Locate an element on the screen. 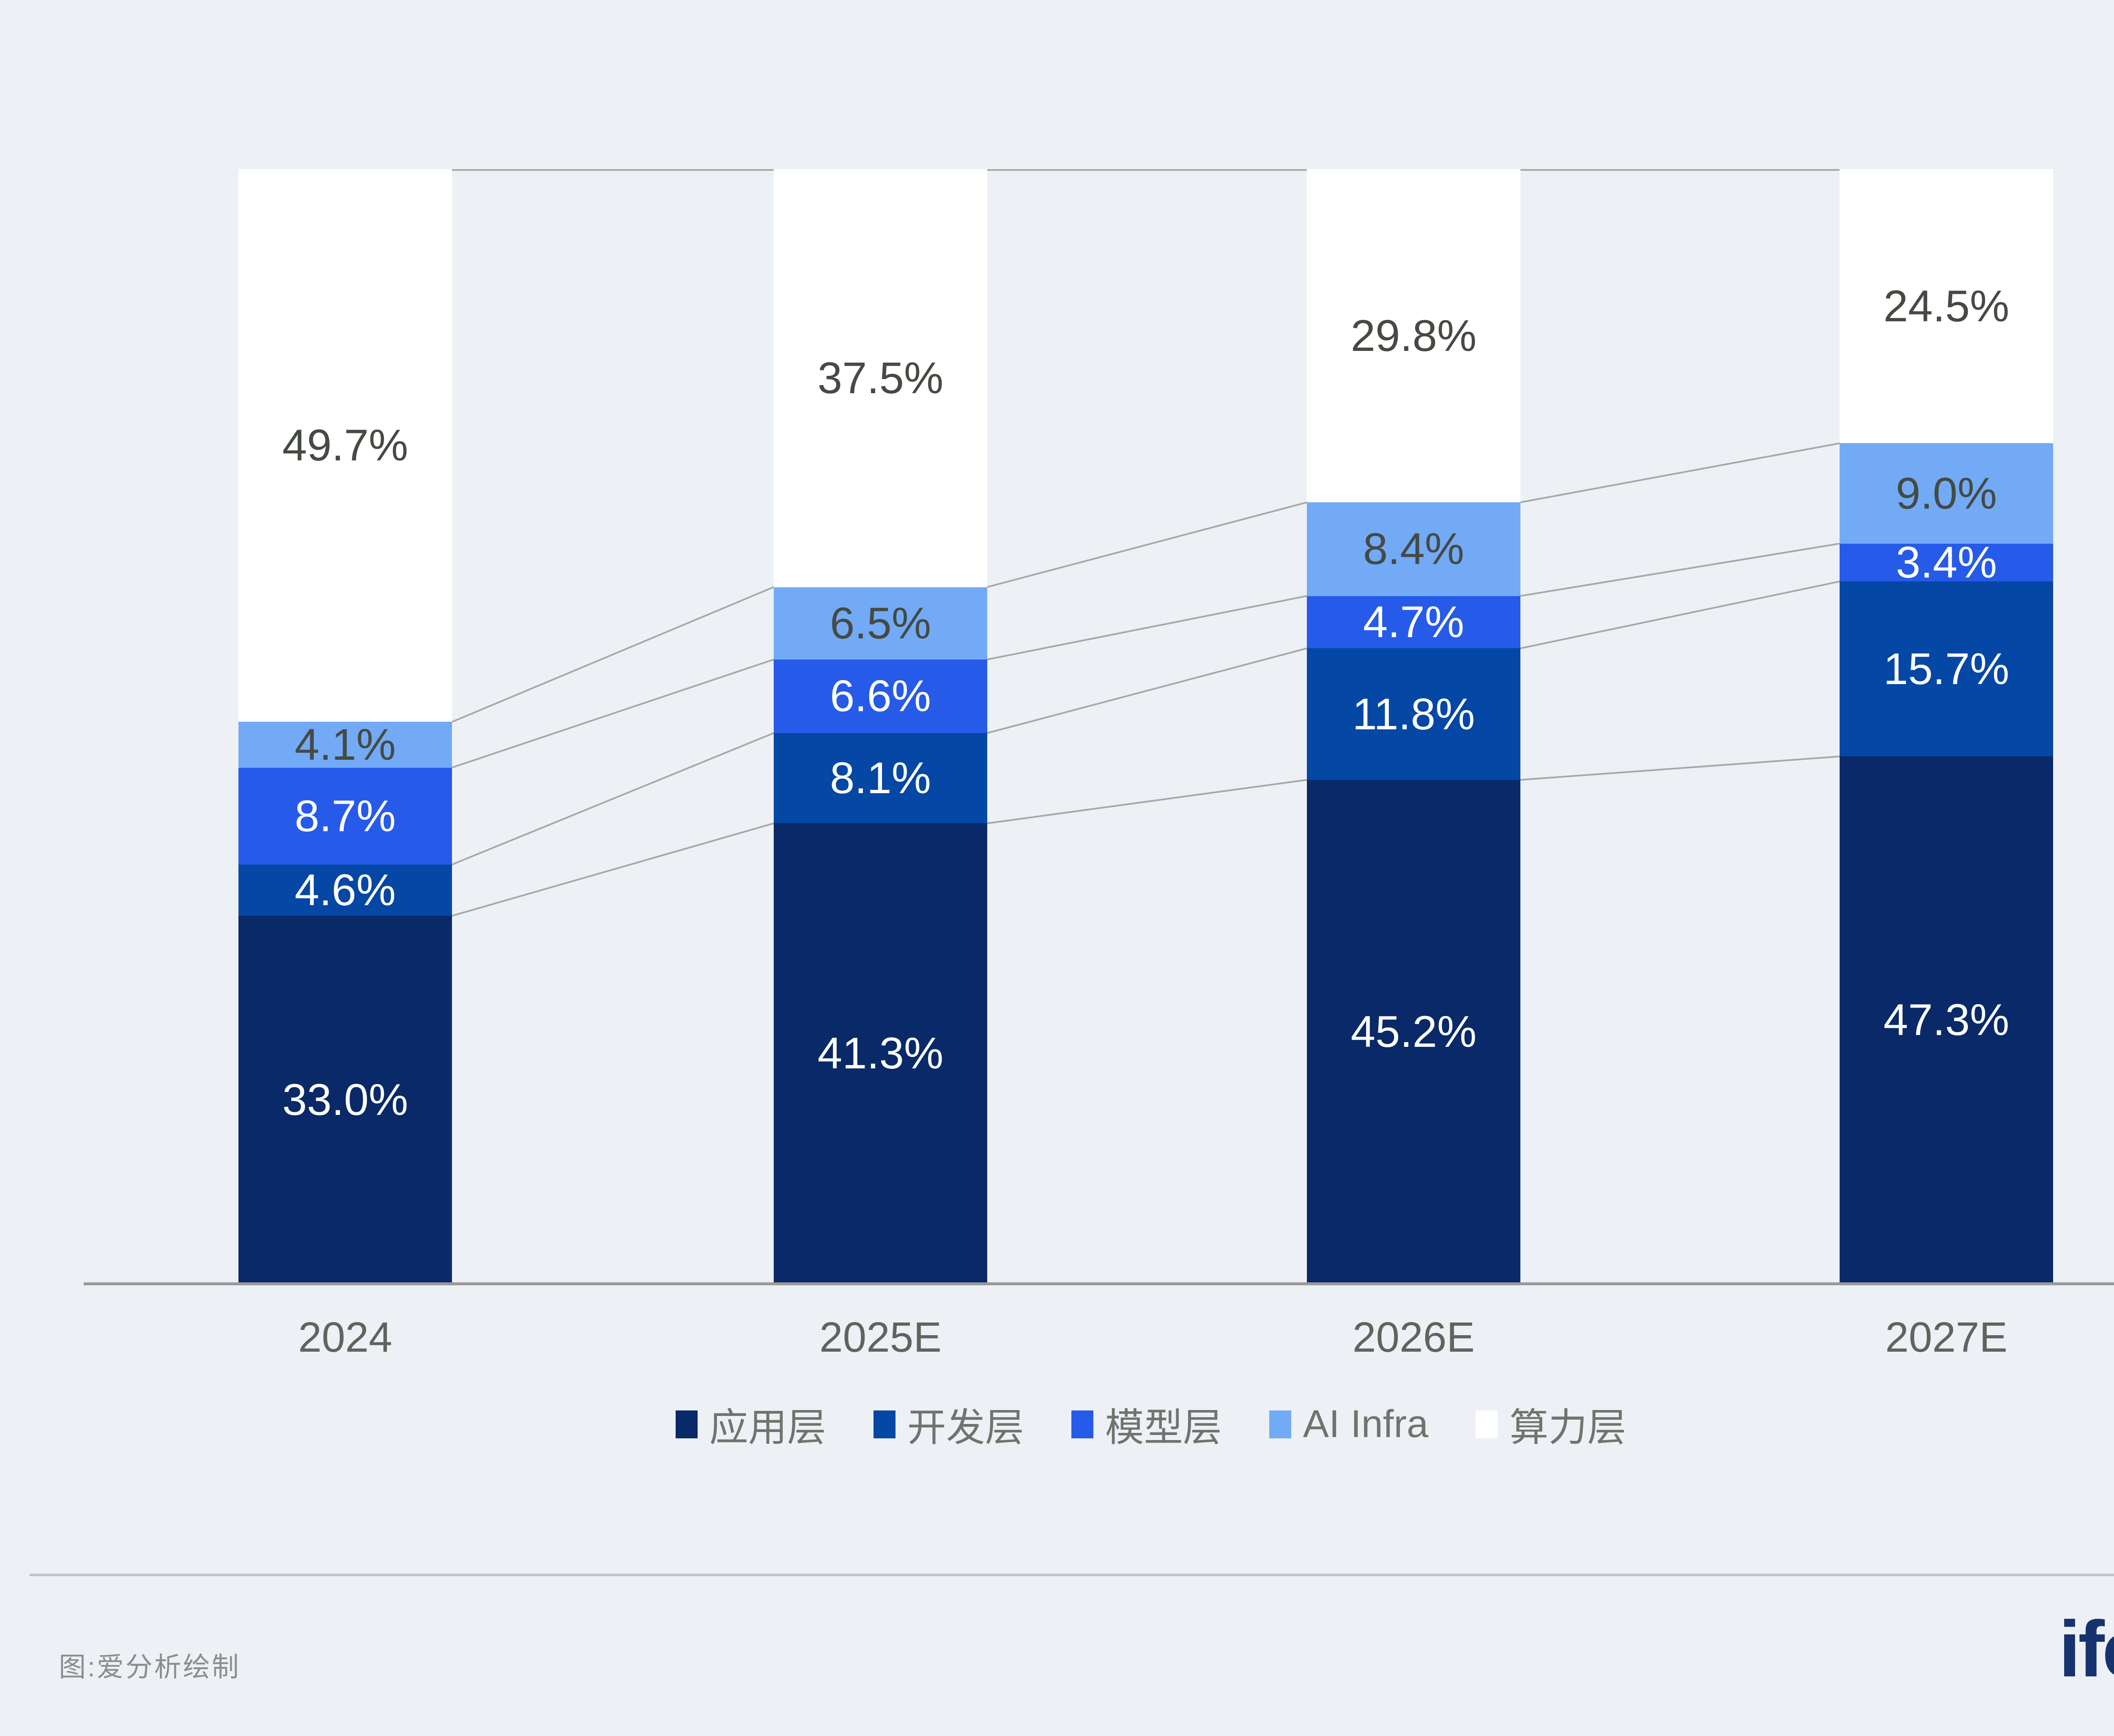  bar-segment-2027E-4: 9.0% is located at coordinates (1946, 493).